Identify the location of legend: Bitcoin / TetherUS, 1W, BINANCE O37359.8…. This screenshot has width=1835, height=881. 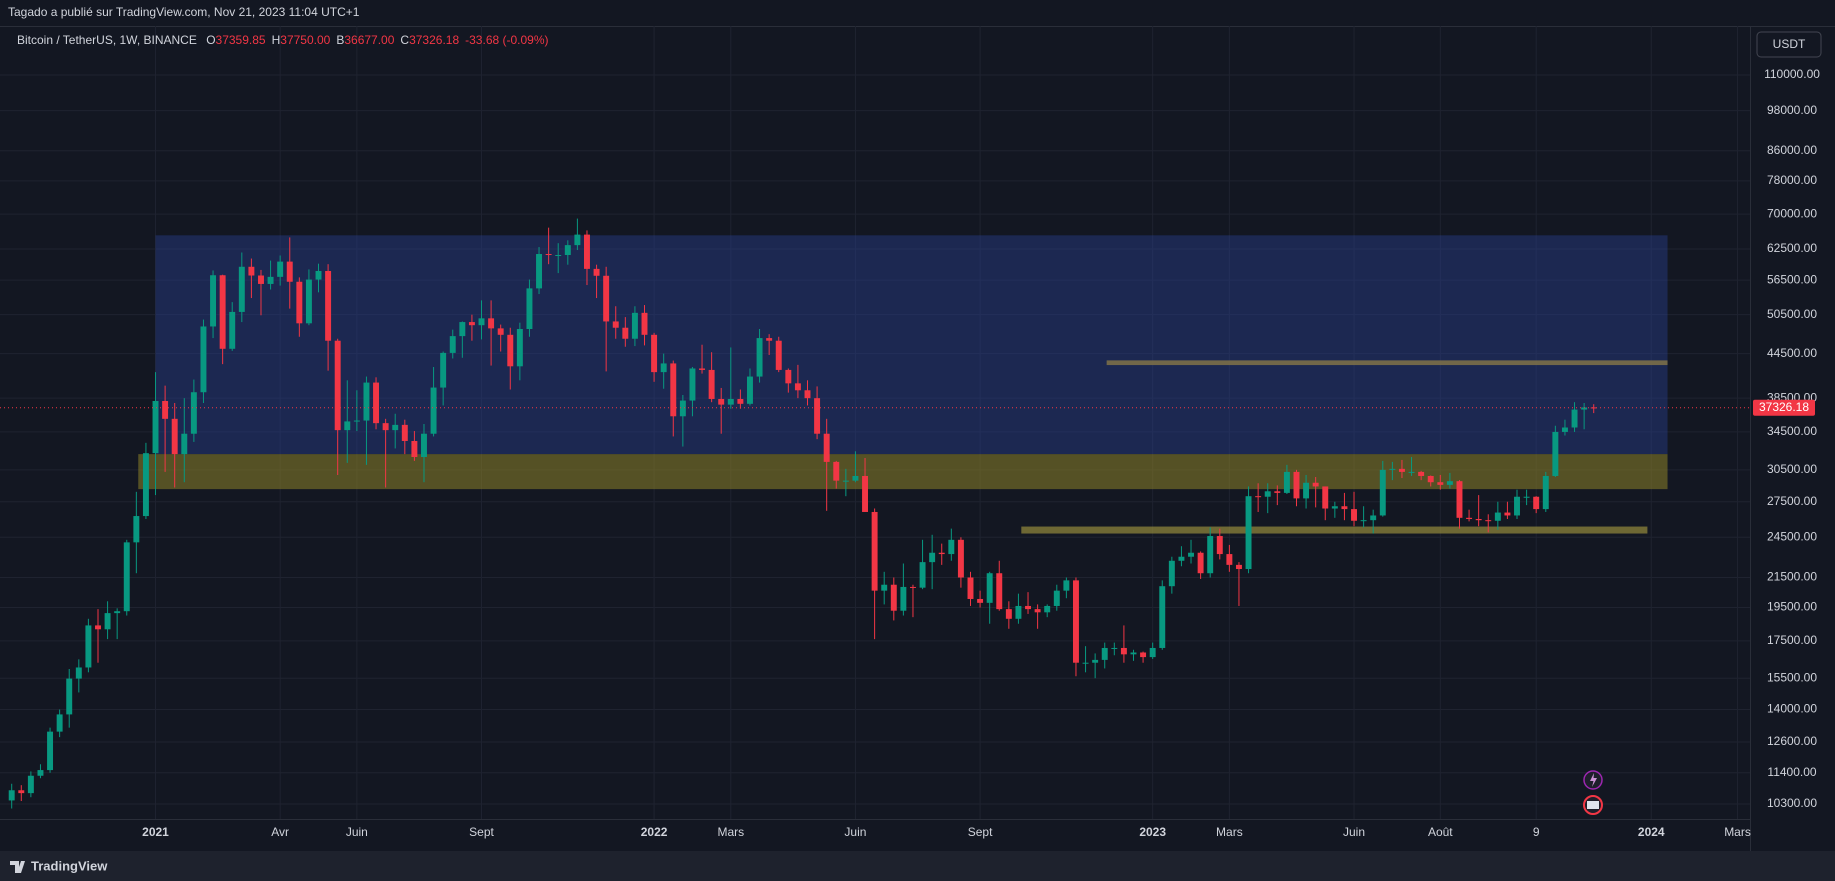
(283, 40).